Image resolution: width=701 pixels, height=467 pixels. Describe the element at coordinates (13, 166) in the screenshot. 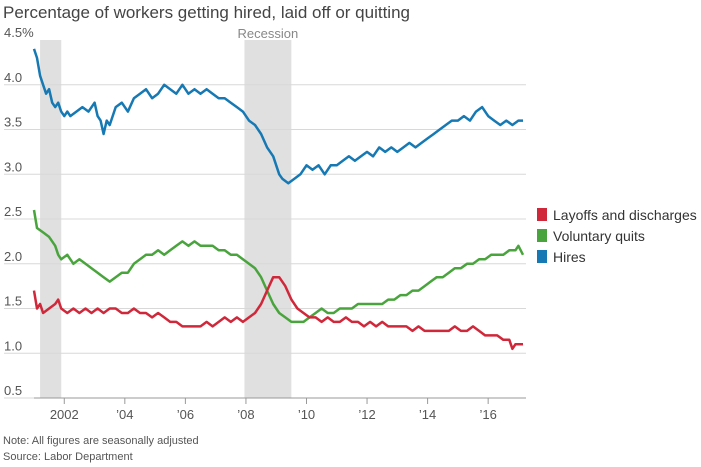

I see `y-tick-label: 3.0` at that location.